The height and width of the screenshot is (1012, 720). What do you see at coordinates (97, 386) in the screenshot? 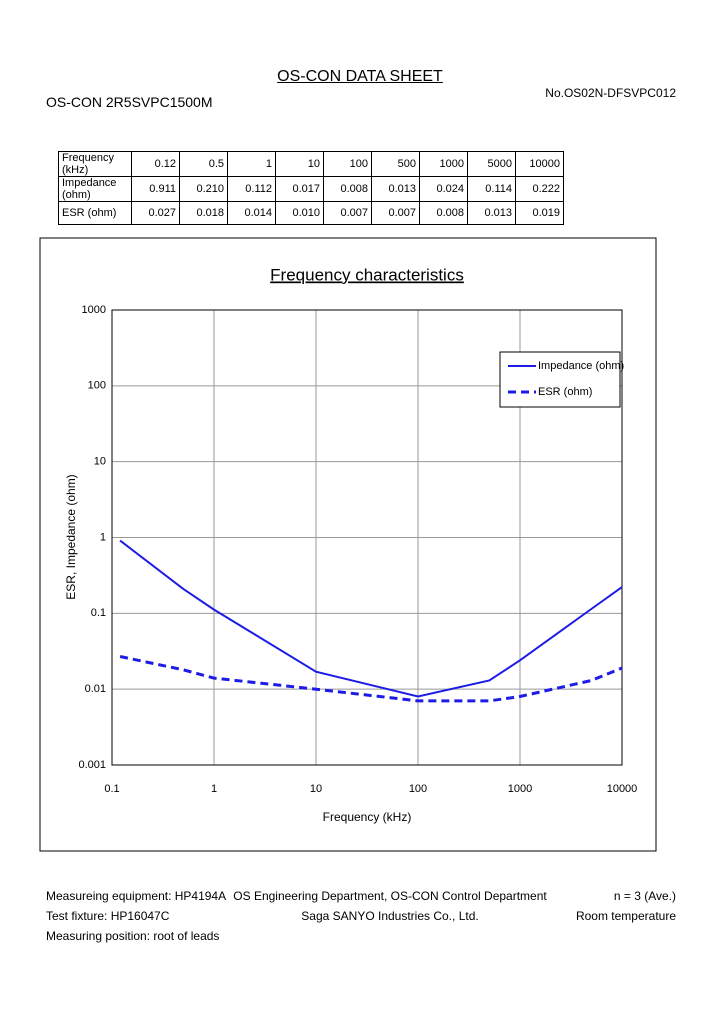
I see `y-tick-label: 100` at bounding box center [97, 386].